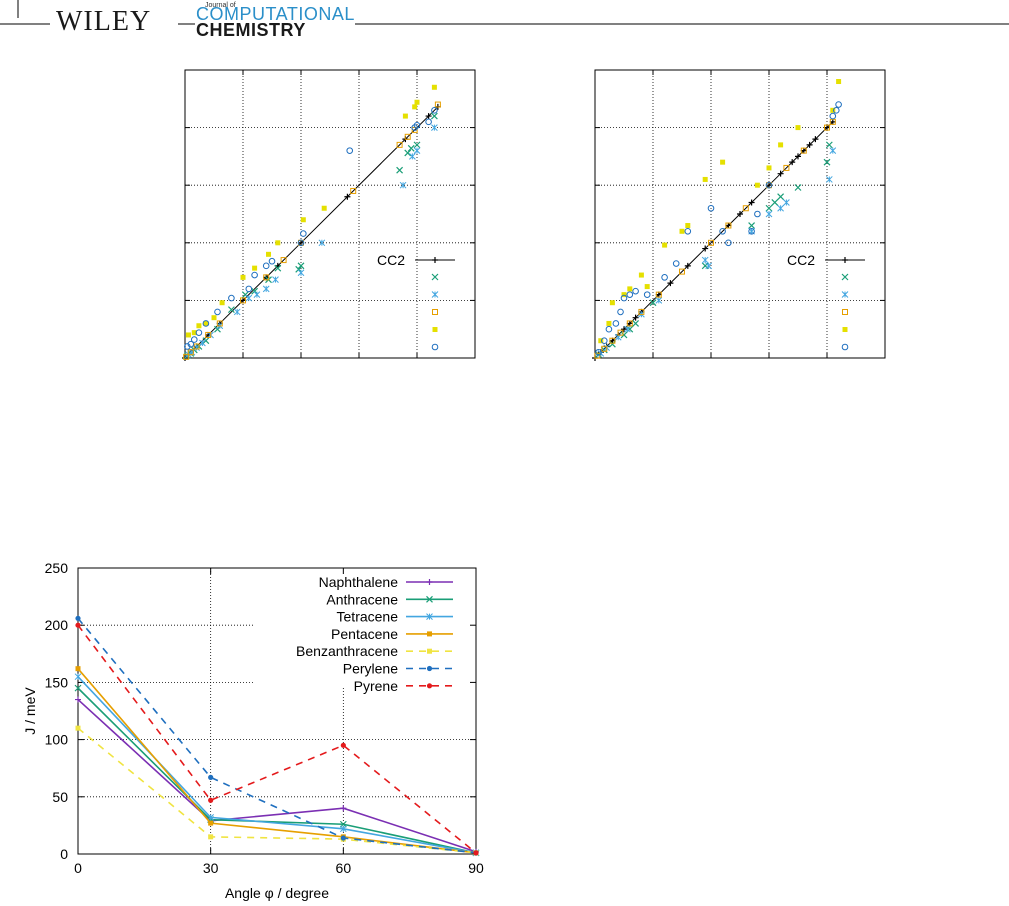  I want to click on legend-marker-naphthalene, so click(429, 582).